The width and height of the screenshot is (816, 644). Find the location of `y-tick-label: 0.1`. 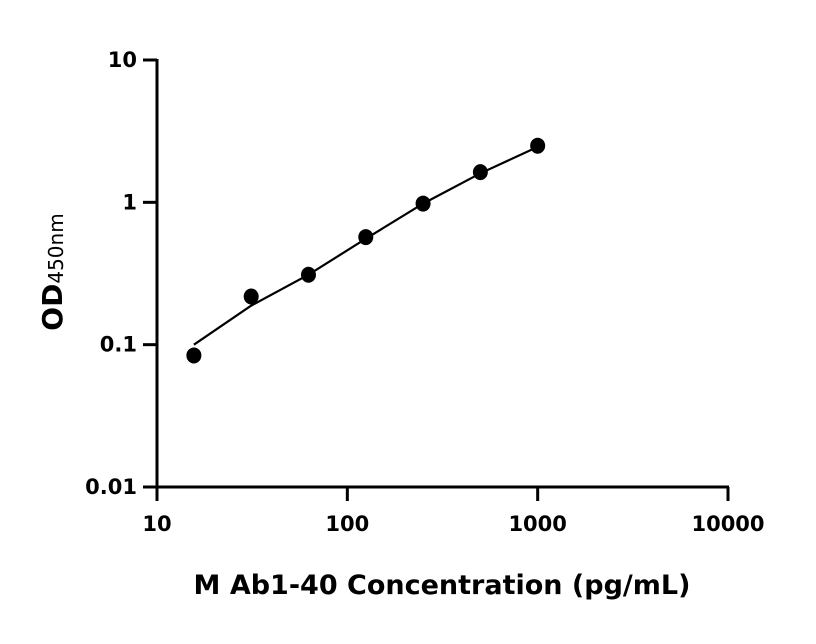

y-tick-label: 0.1 is located at coordinates (118, 345).